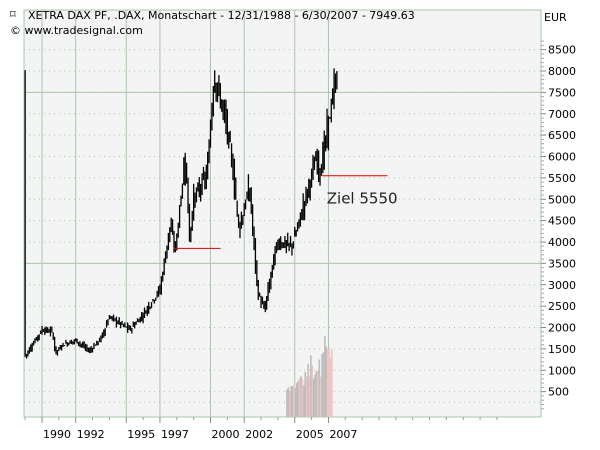  Describe the element at coordinates (562, 328) in the screenshot. I see `y-tick-label: 2000` at that location.